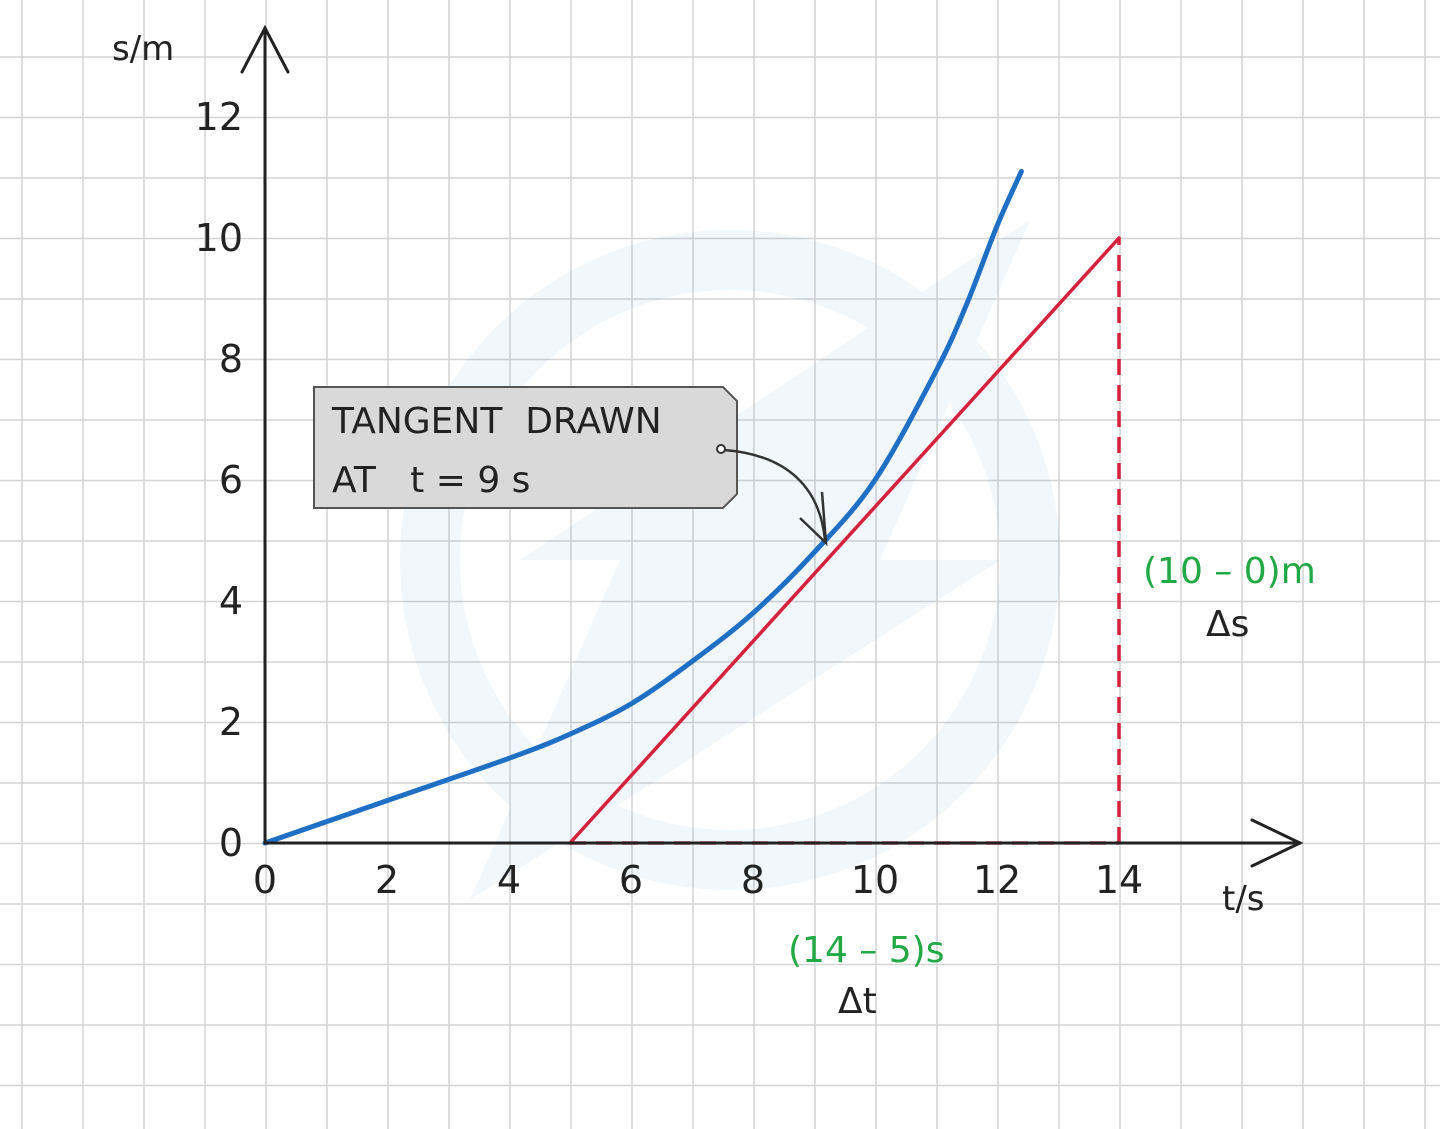 The width and height of the screenshot is (1440, 1129). What do you see at coordinates (1227, 624) in the screenshot?
I see `delta-s-label: Δs` at bounding box center [1227, 624].